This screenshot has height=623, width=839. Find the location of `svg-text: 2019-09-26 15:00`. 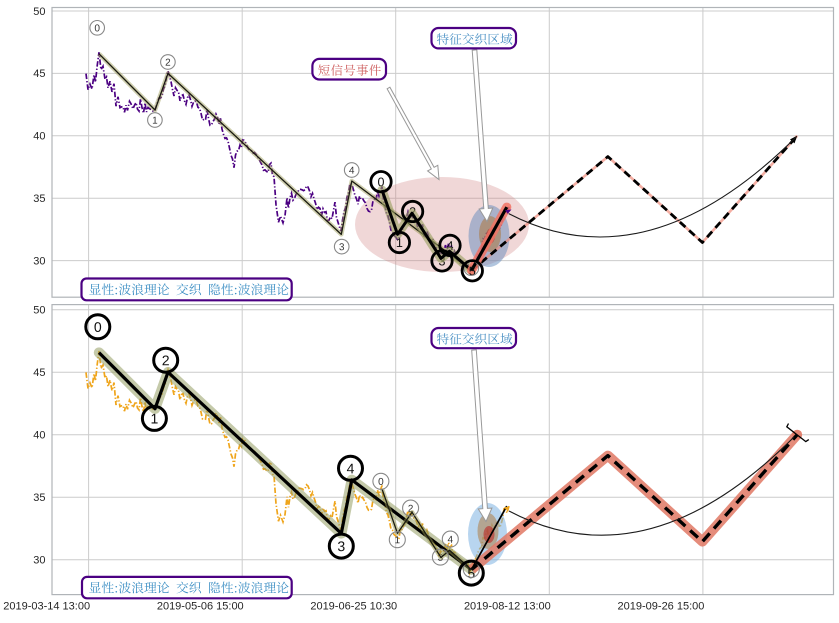

svg-text: 2019-09-26 15:00 is located at coordinates (661, 607).